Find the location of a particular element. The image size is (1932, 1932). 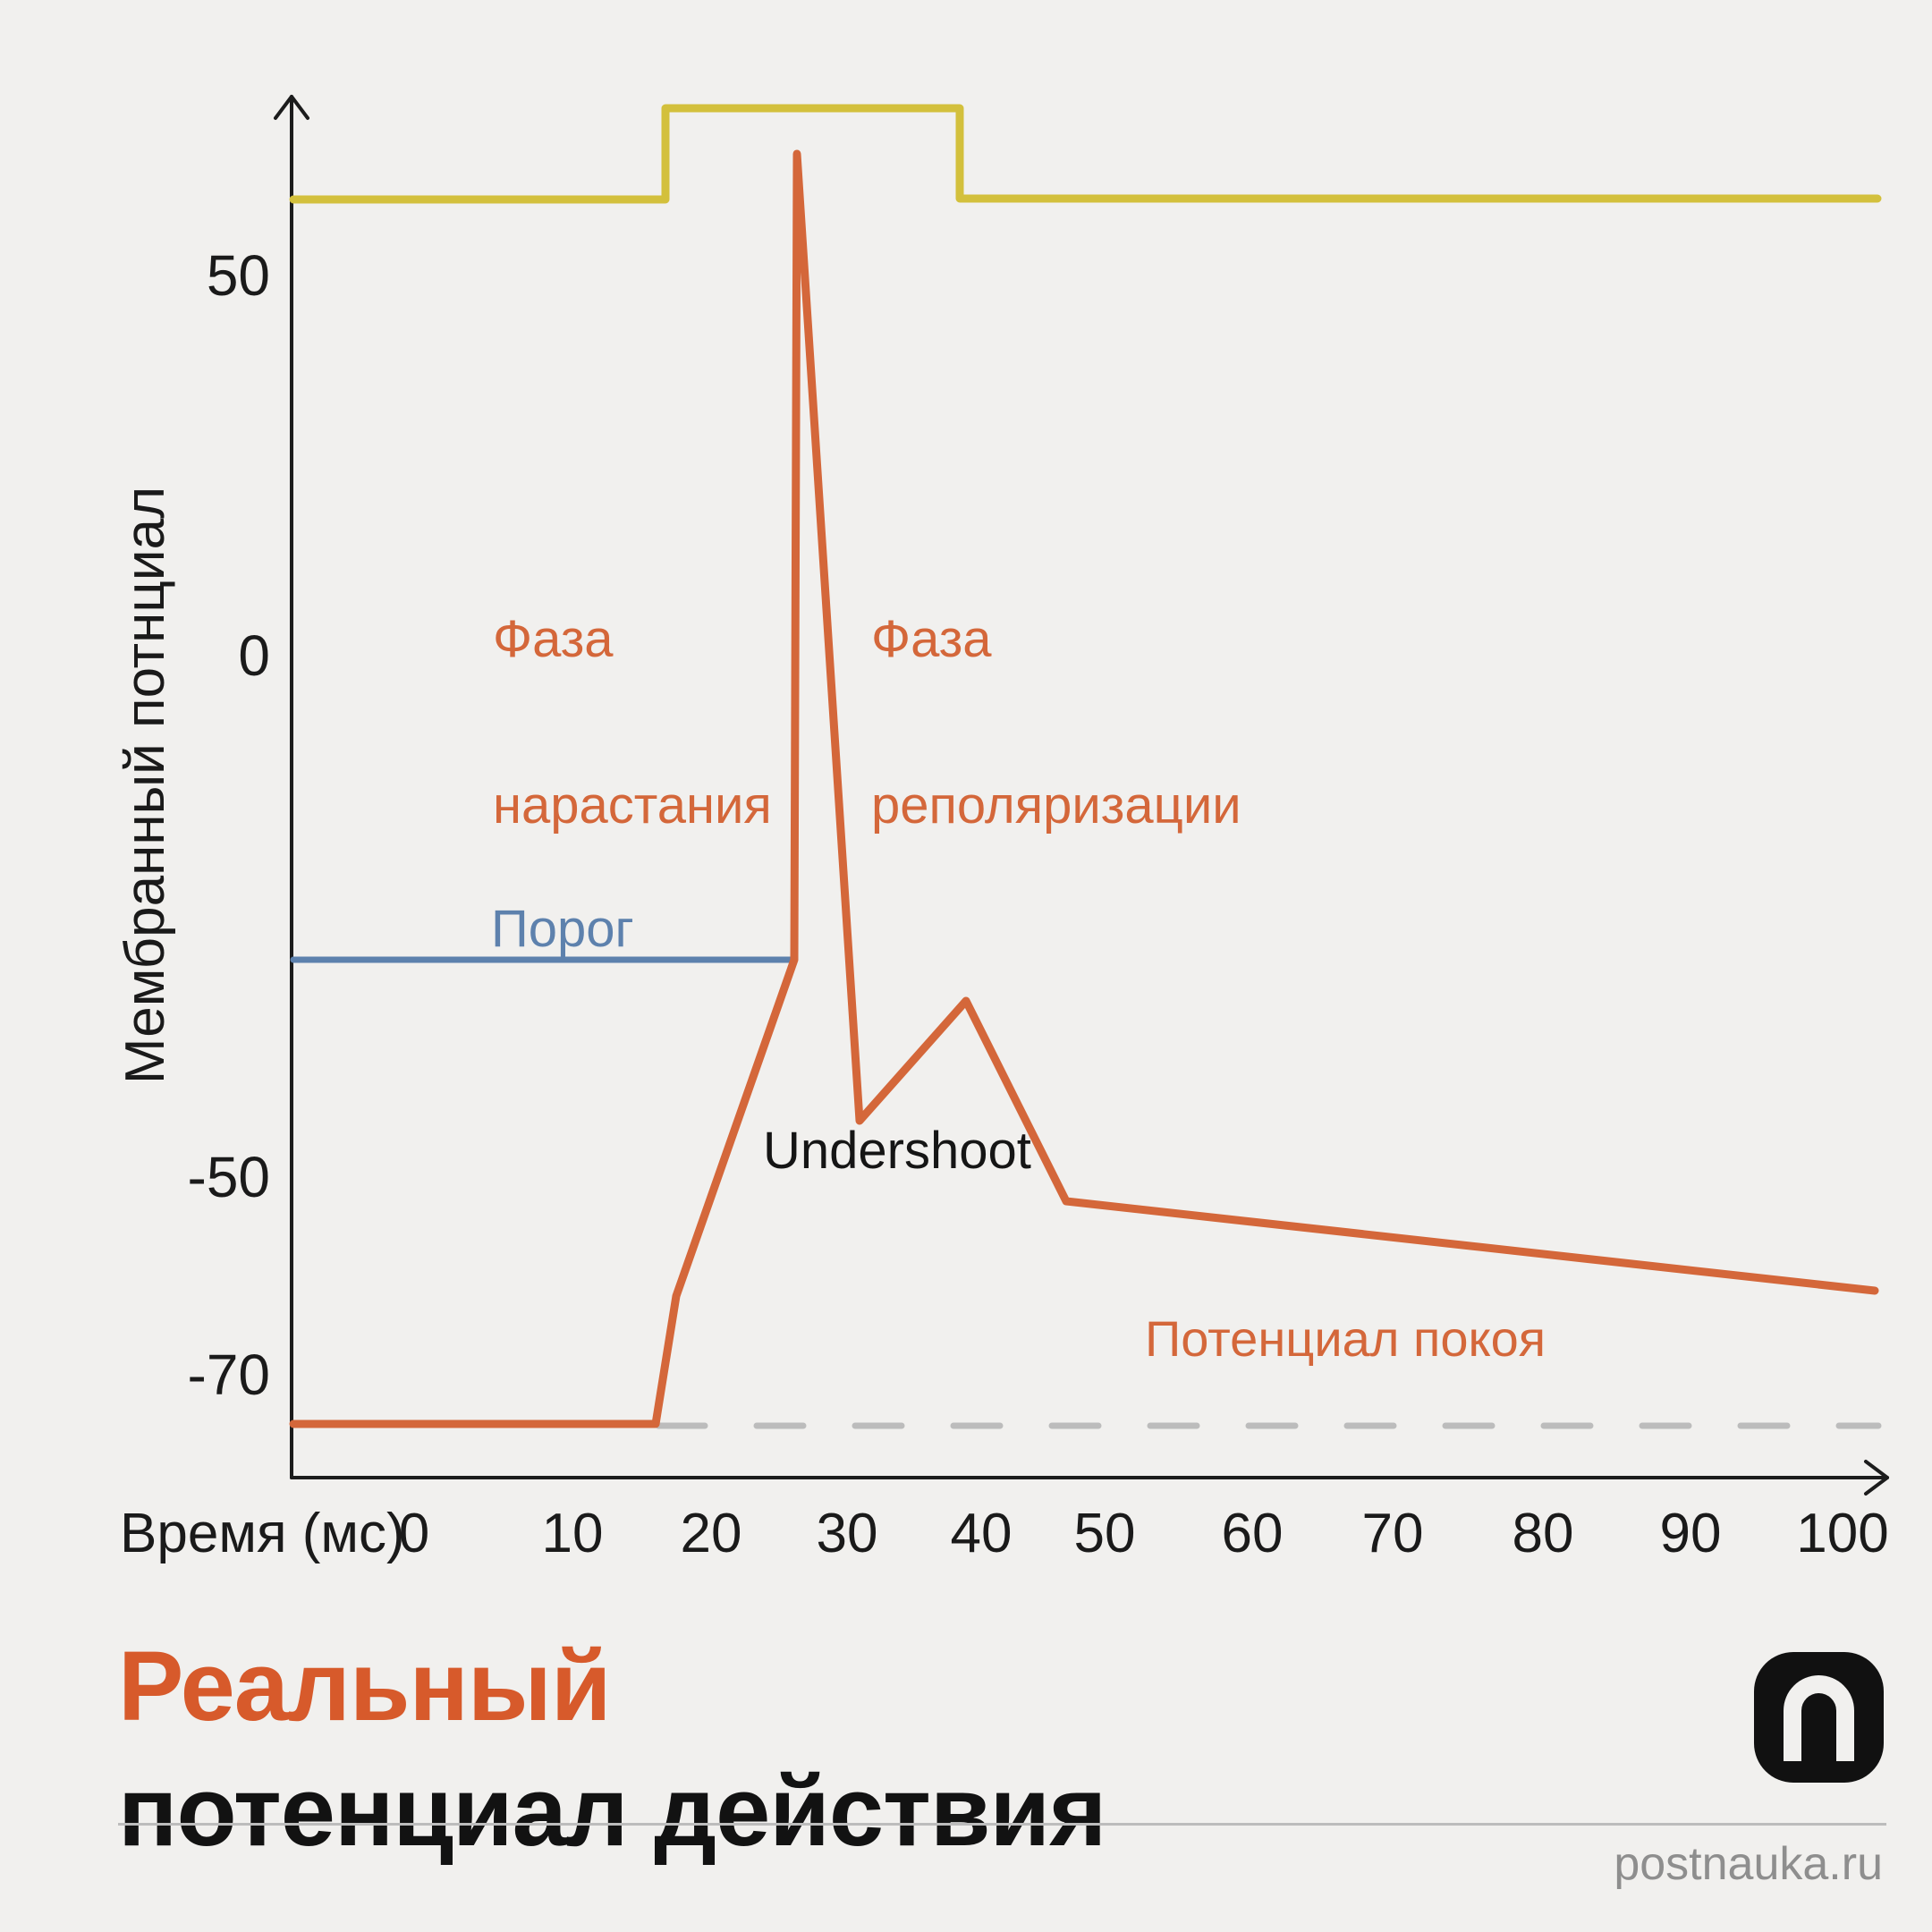

repolarization-line1: Фаза is located at coordinates (931, 639).